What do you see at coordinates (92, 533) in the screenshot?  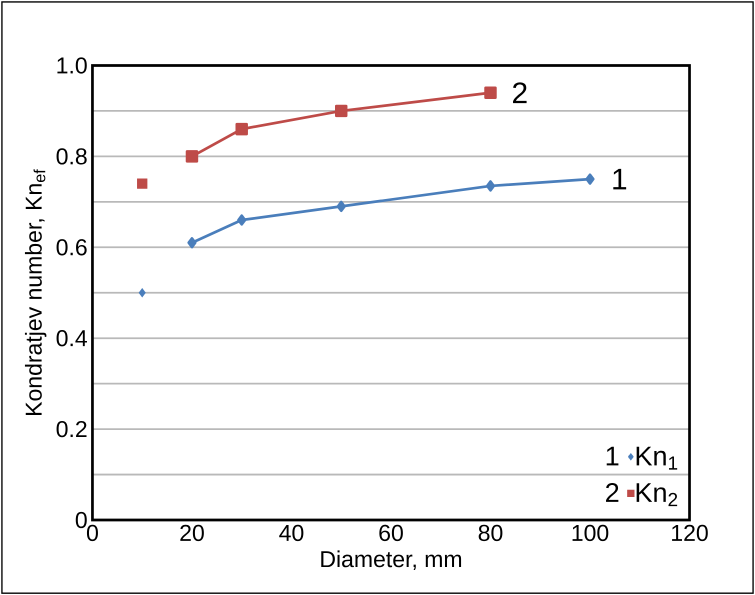 I see `x-tick-label: 0` at bounding box center [92, 533].